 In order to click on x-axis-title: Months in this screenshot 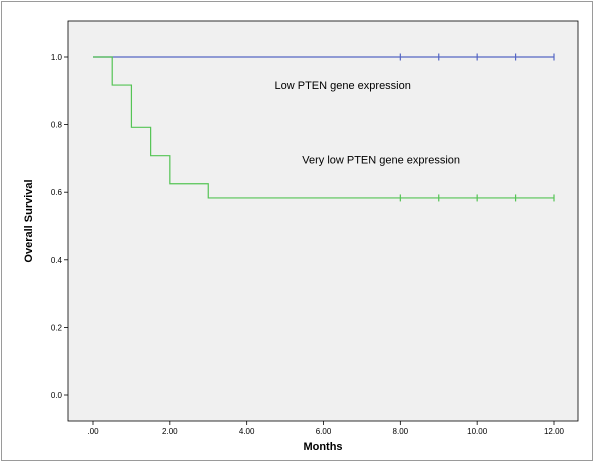, I will do `click(322, 447)`.